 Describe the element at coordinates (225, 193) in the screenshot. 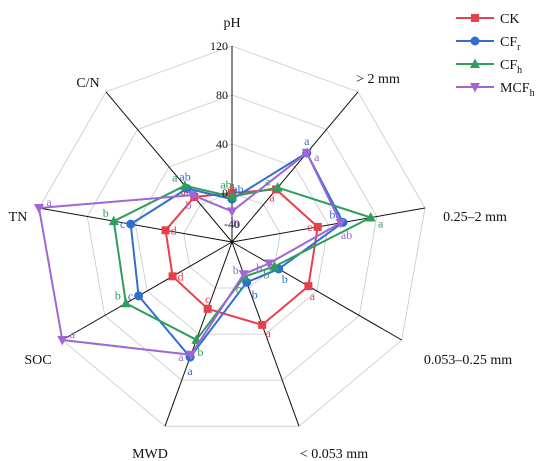

I see `tick-label: 0` at that location.